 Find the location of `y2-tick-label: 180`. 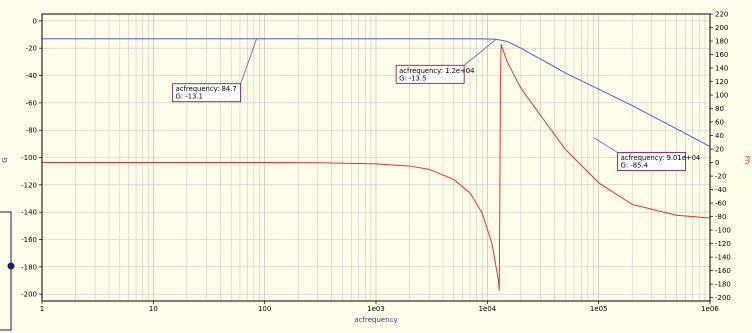

y2-tick-label: 180 is located at coordinates (721, 42).